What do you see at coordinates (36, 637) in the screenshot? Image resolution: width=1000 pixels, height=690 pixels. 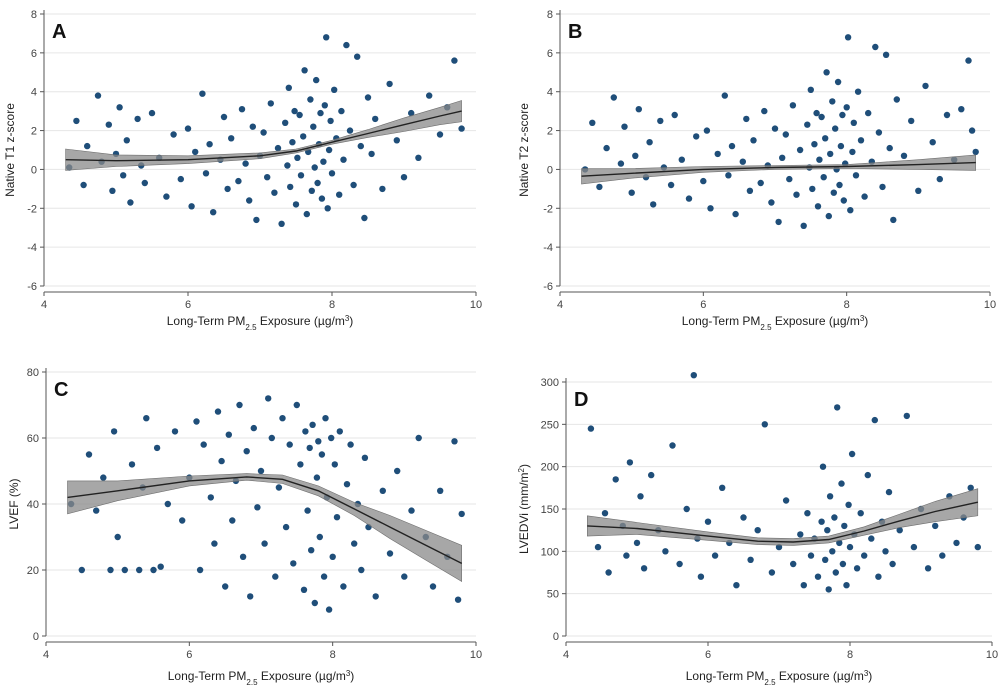 I see `y-tick-label: 0` at bounding box center [36, 637].